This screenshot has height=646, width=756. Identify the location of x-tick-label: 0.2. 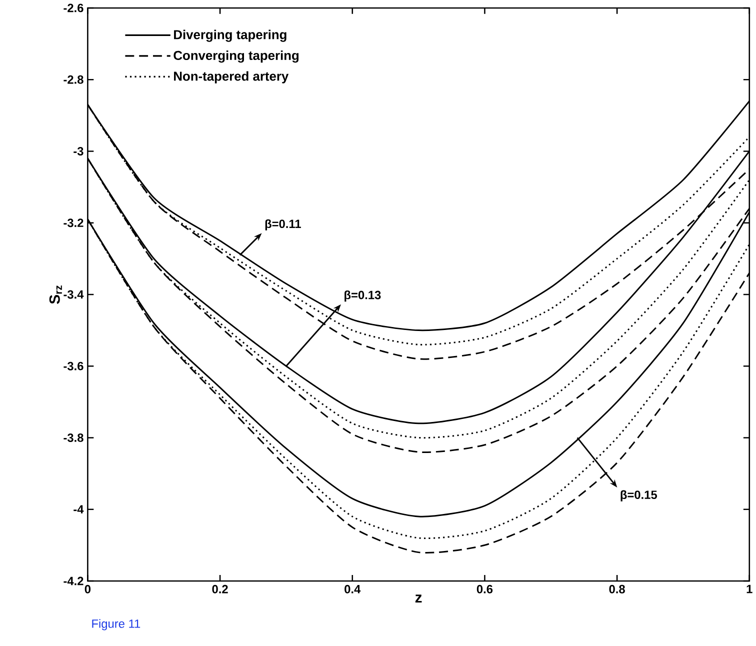
(220, 589).